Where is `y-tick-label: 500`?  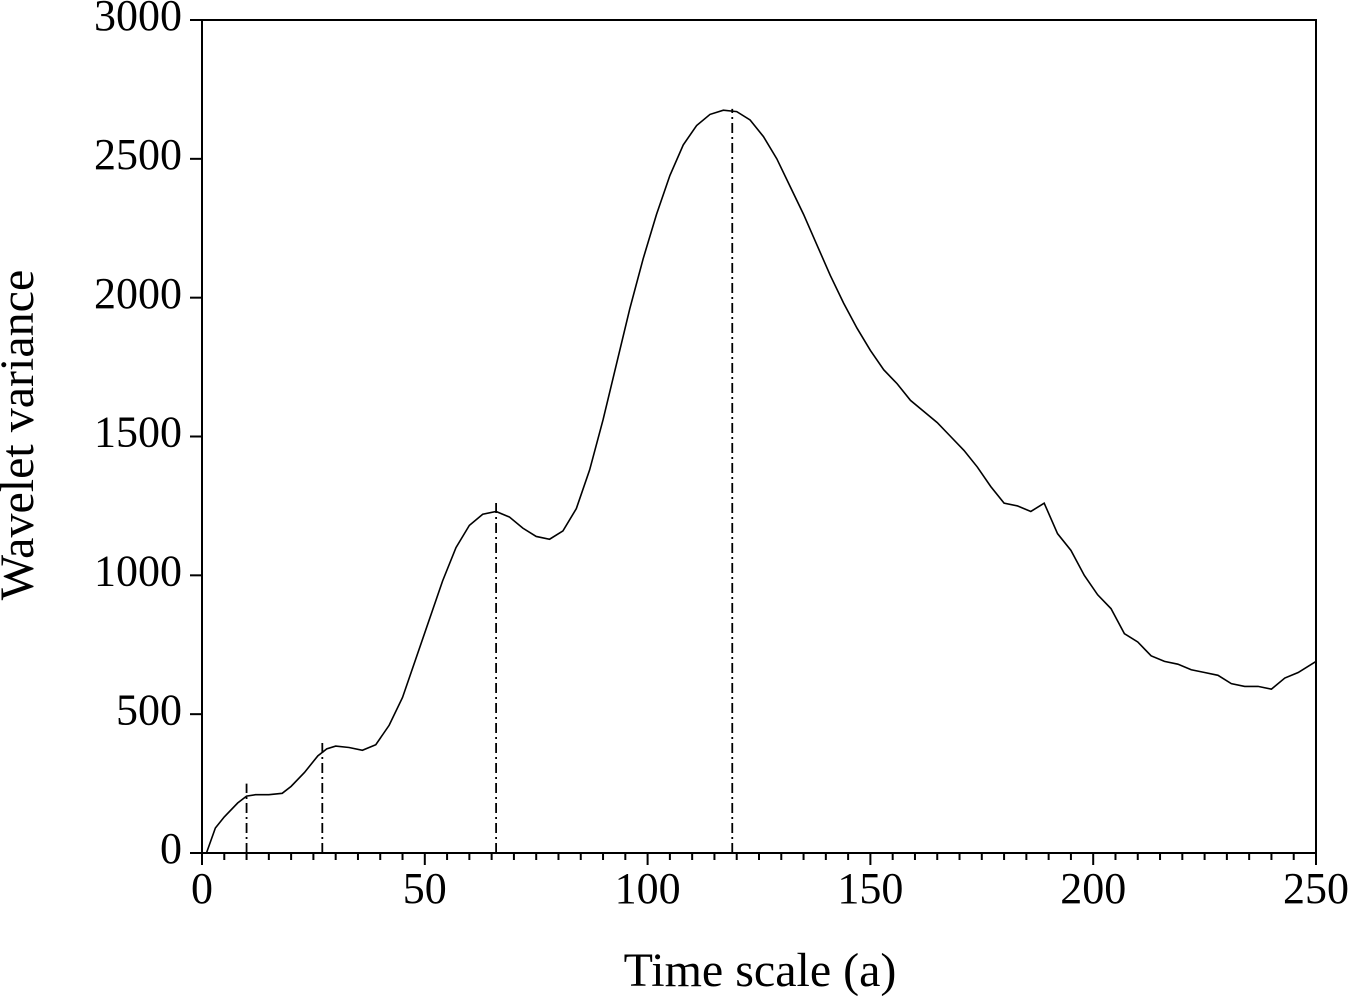
y-tick-label: 500 is located at coordinates (149, 709).